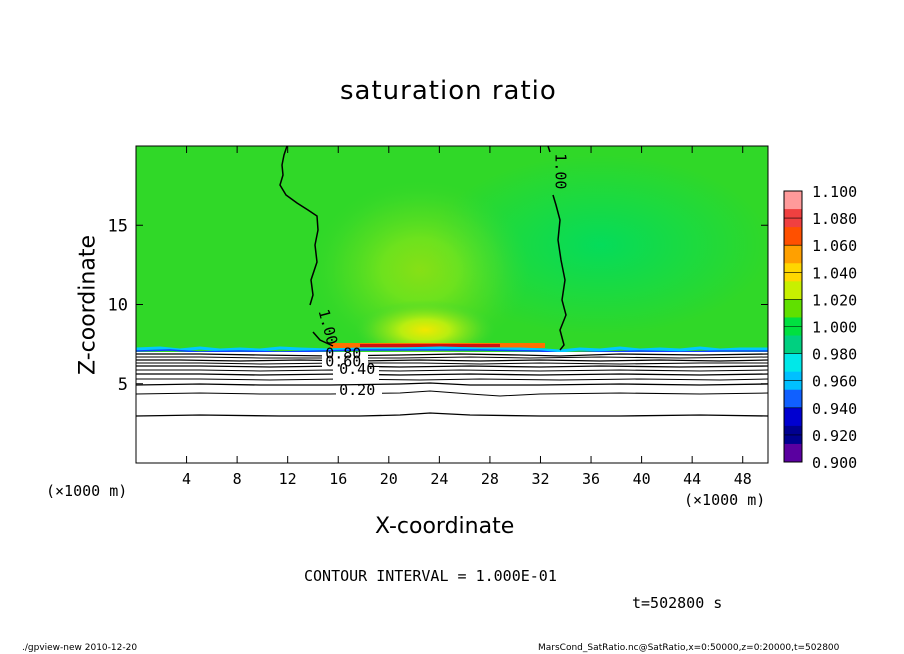 Image resolution: width=904 pixels, height=654 pixels. What do you see at coordinates (834, 219) in the screenshot?
I see `colorbar-label: 1.080` at bounding box center [834, 219].